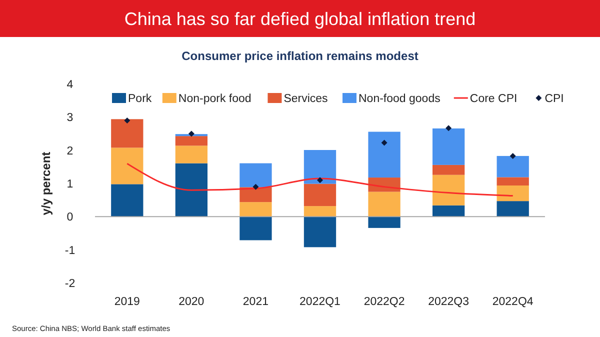 The width and height of the screenshot is (600, 337). What do you see at coordinates (191, 302) in the screenshot?
I see `x-tick-label: 2020` at bounding box center [191, 302].